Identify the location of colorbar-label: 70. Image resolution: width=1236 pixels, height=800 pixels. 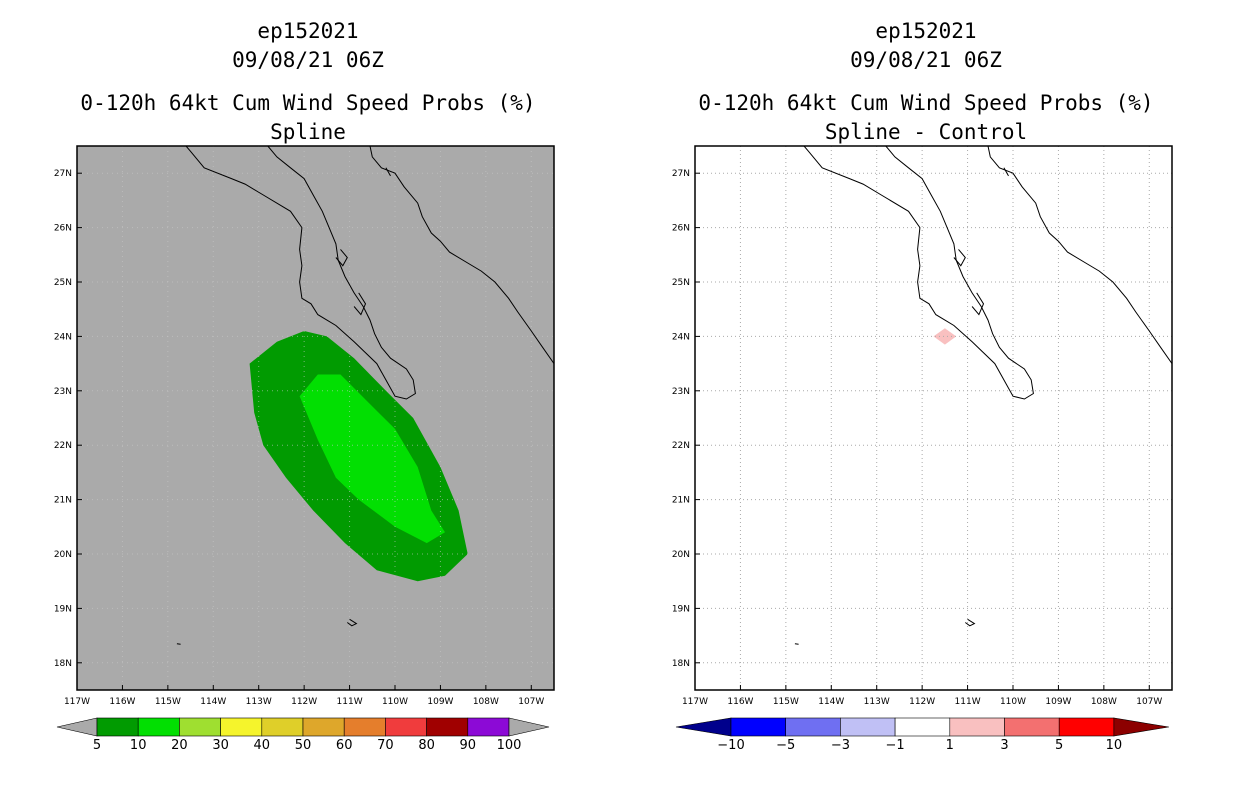
(385, 745).